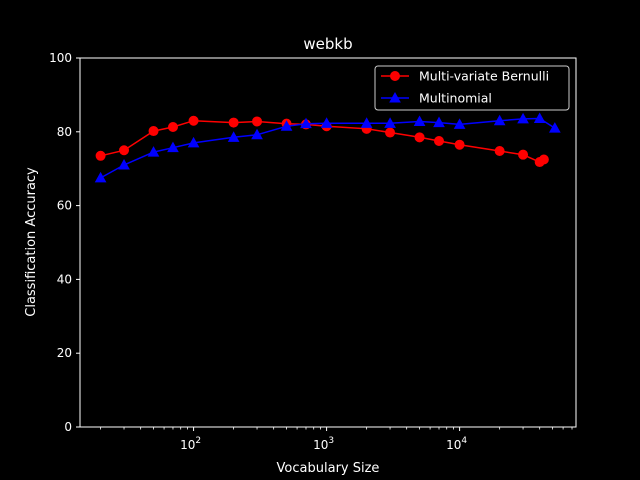  What do you see at coordinates (464, 441) in the screenshot?
I see `x-tick-exponent: 4` at bounding box center [464, 441].